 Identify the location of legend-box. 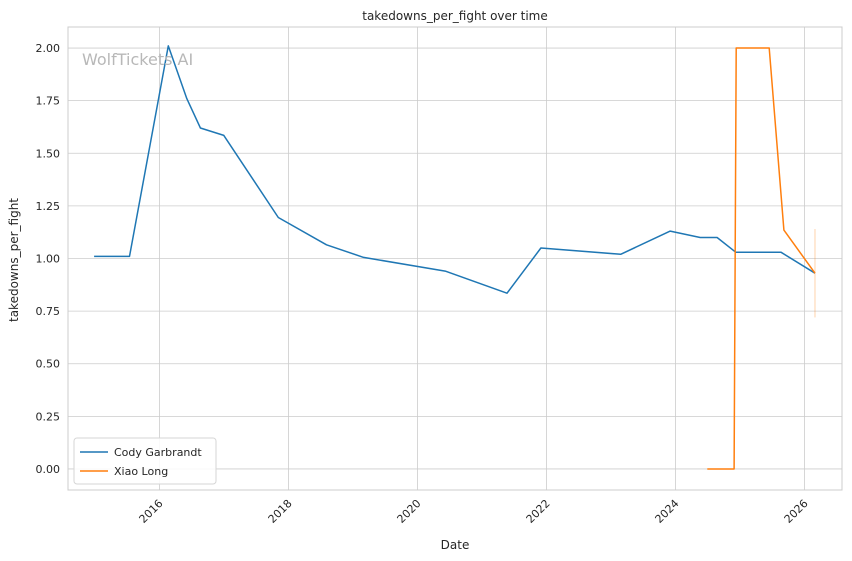
(145, 461).